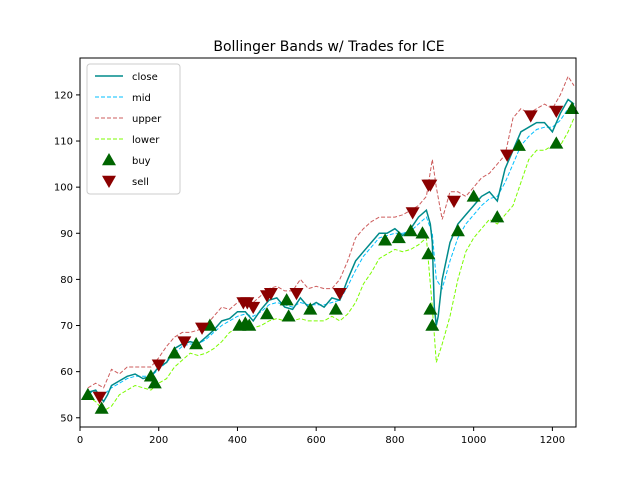 The height and width of the screenshot is (480, 640). What do you see at coordinates (158, 440) in the screenshot?
I see `x-tick-label: 200` at bounding box center [158, 440].